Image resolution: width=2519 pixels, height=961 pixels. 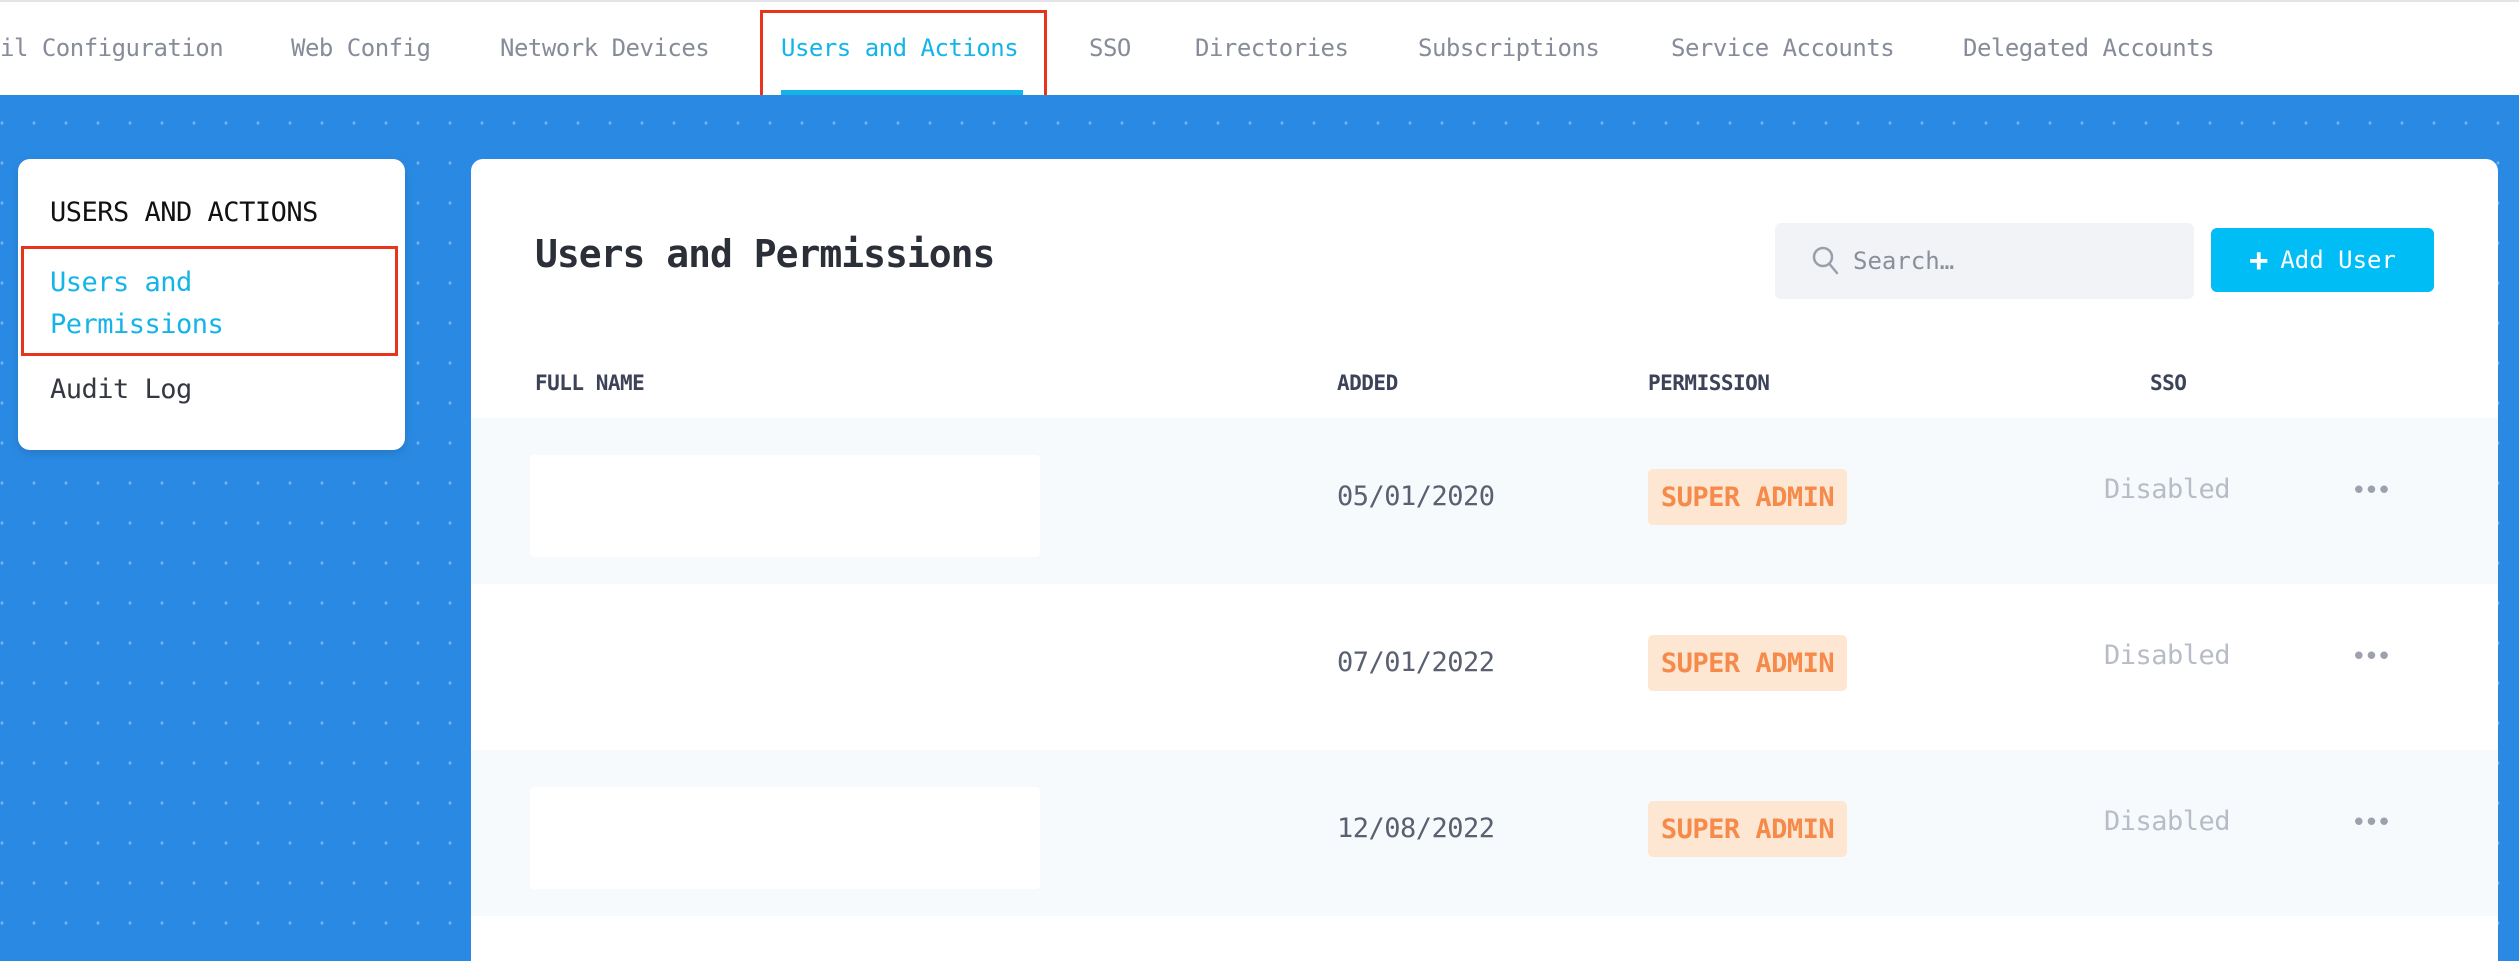 What do you see at coordinates (2168, 383) in the screenshot?
I see `column-header-sso: SSO` at bounding box center [2168, 383].